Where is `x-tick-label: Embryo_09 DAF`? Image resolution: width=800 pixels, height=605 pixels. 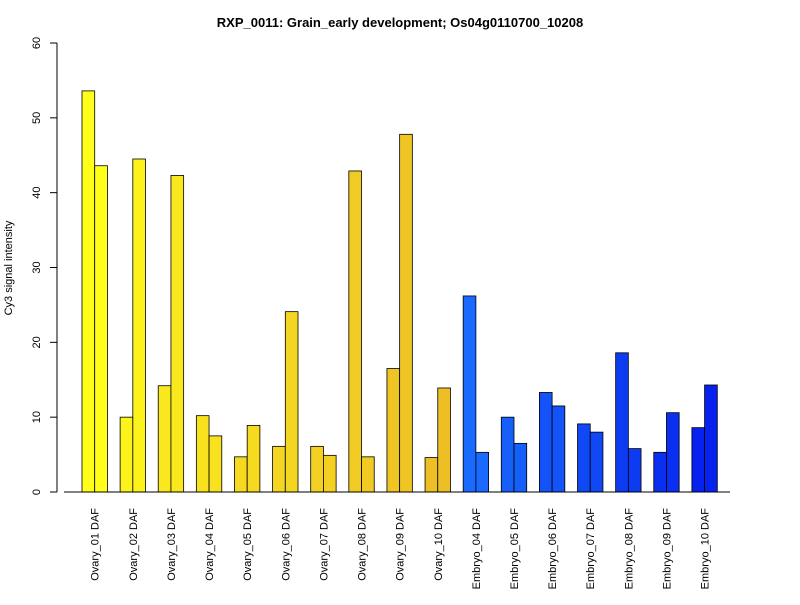 x-tick-label: Embryo_09 DAF is located at coordinates (667, 549).